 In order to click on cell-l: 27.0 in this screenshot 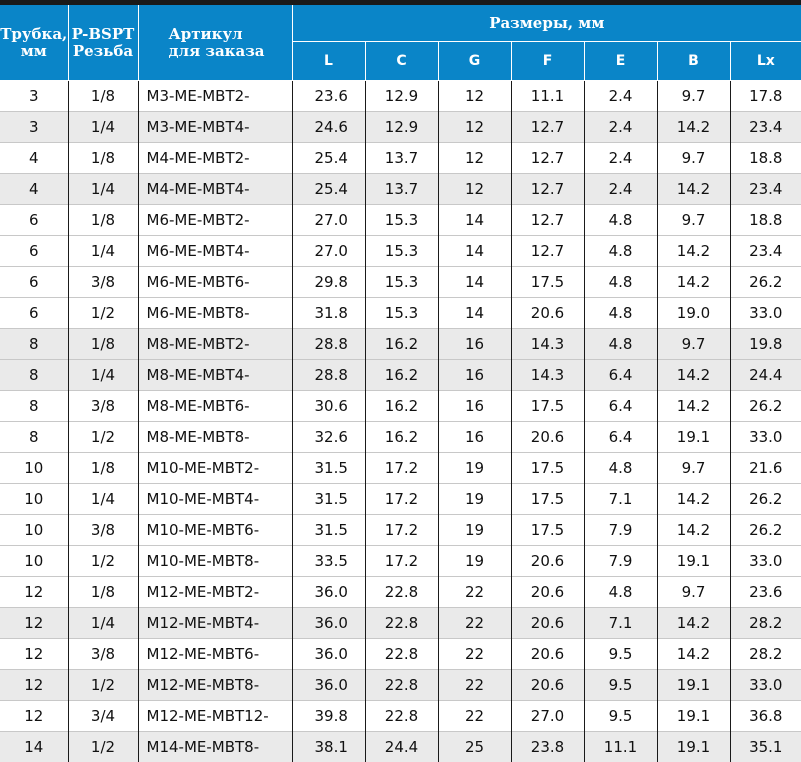, I will do `click(328, 251)`.